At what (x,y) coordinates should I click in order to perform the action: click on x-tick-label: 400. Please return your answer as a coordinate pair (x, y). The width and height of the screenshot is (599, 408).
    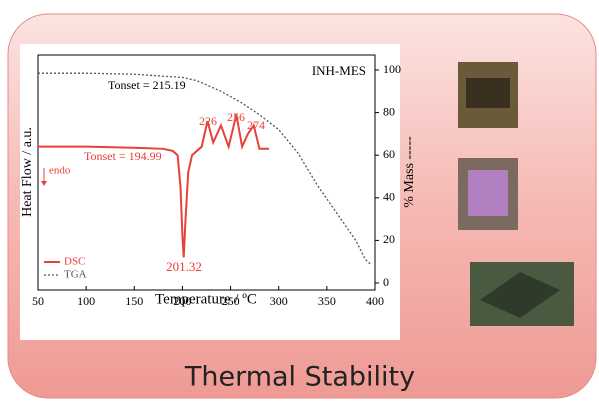
    Looking at the image, I should click on (375, 301).